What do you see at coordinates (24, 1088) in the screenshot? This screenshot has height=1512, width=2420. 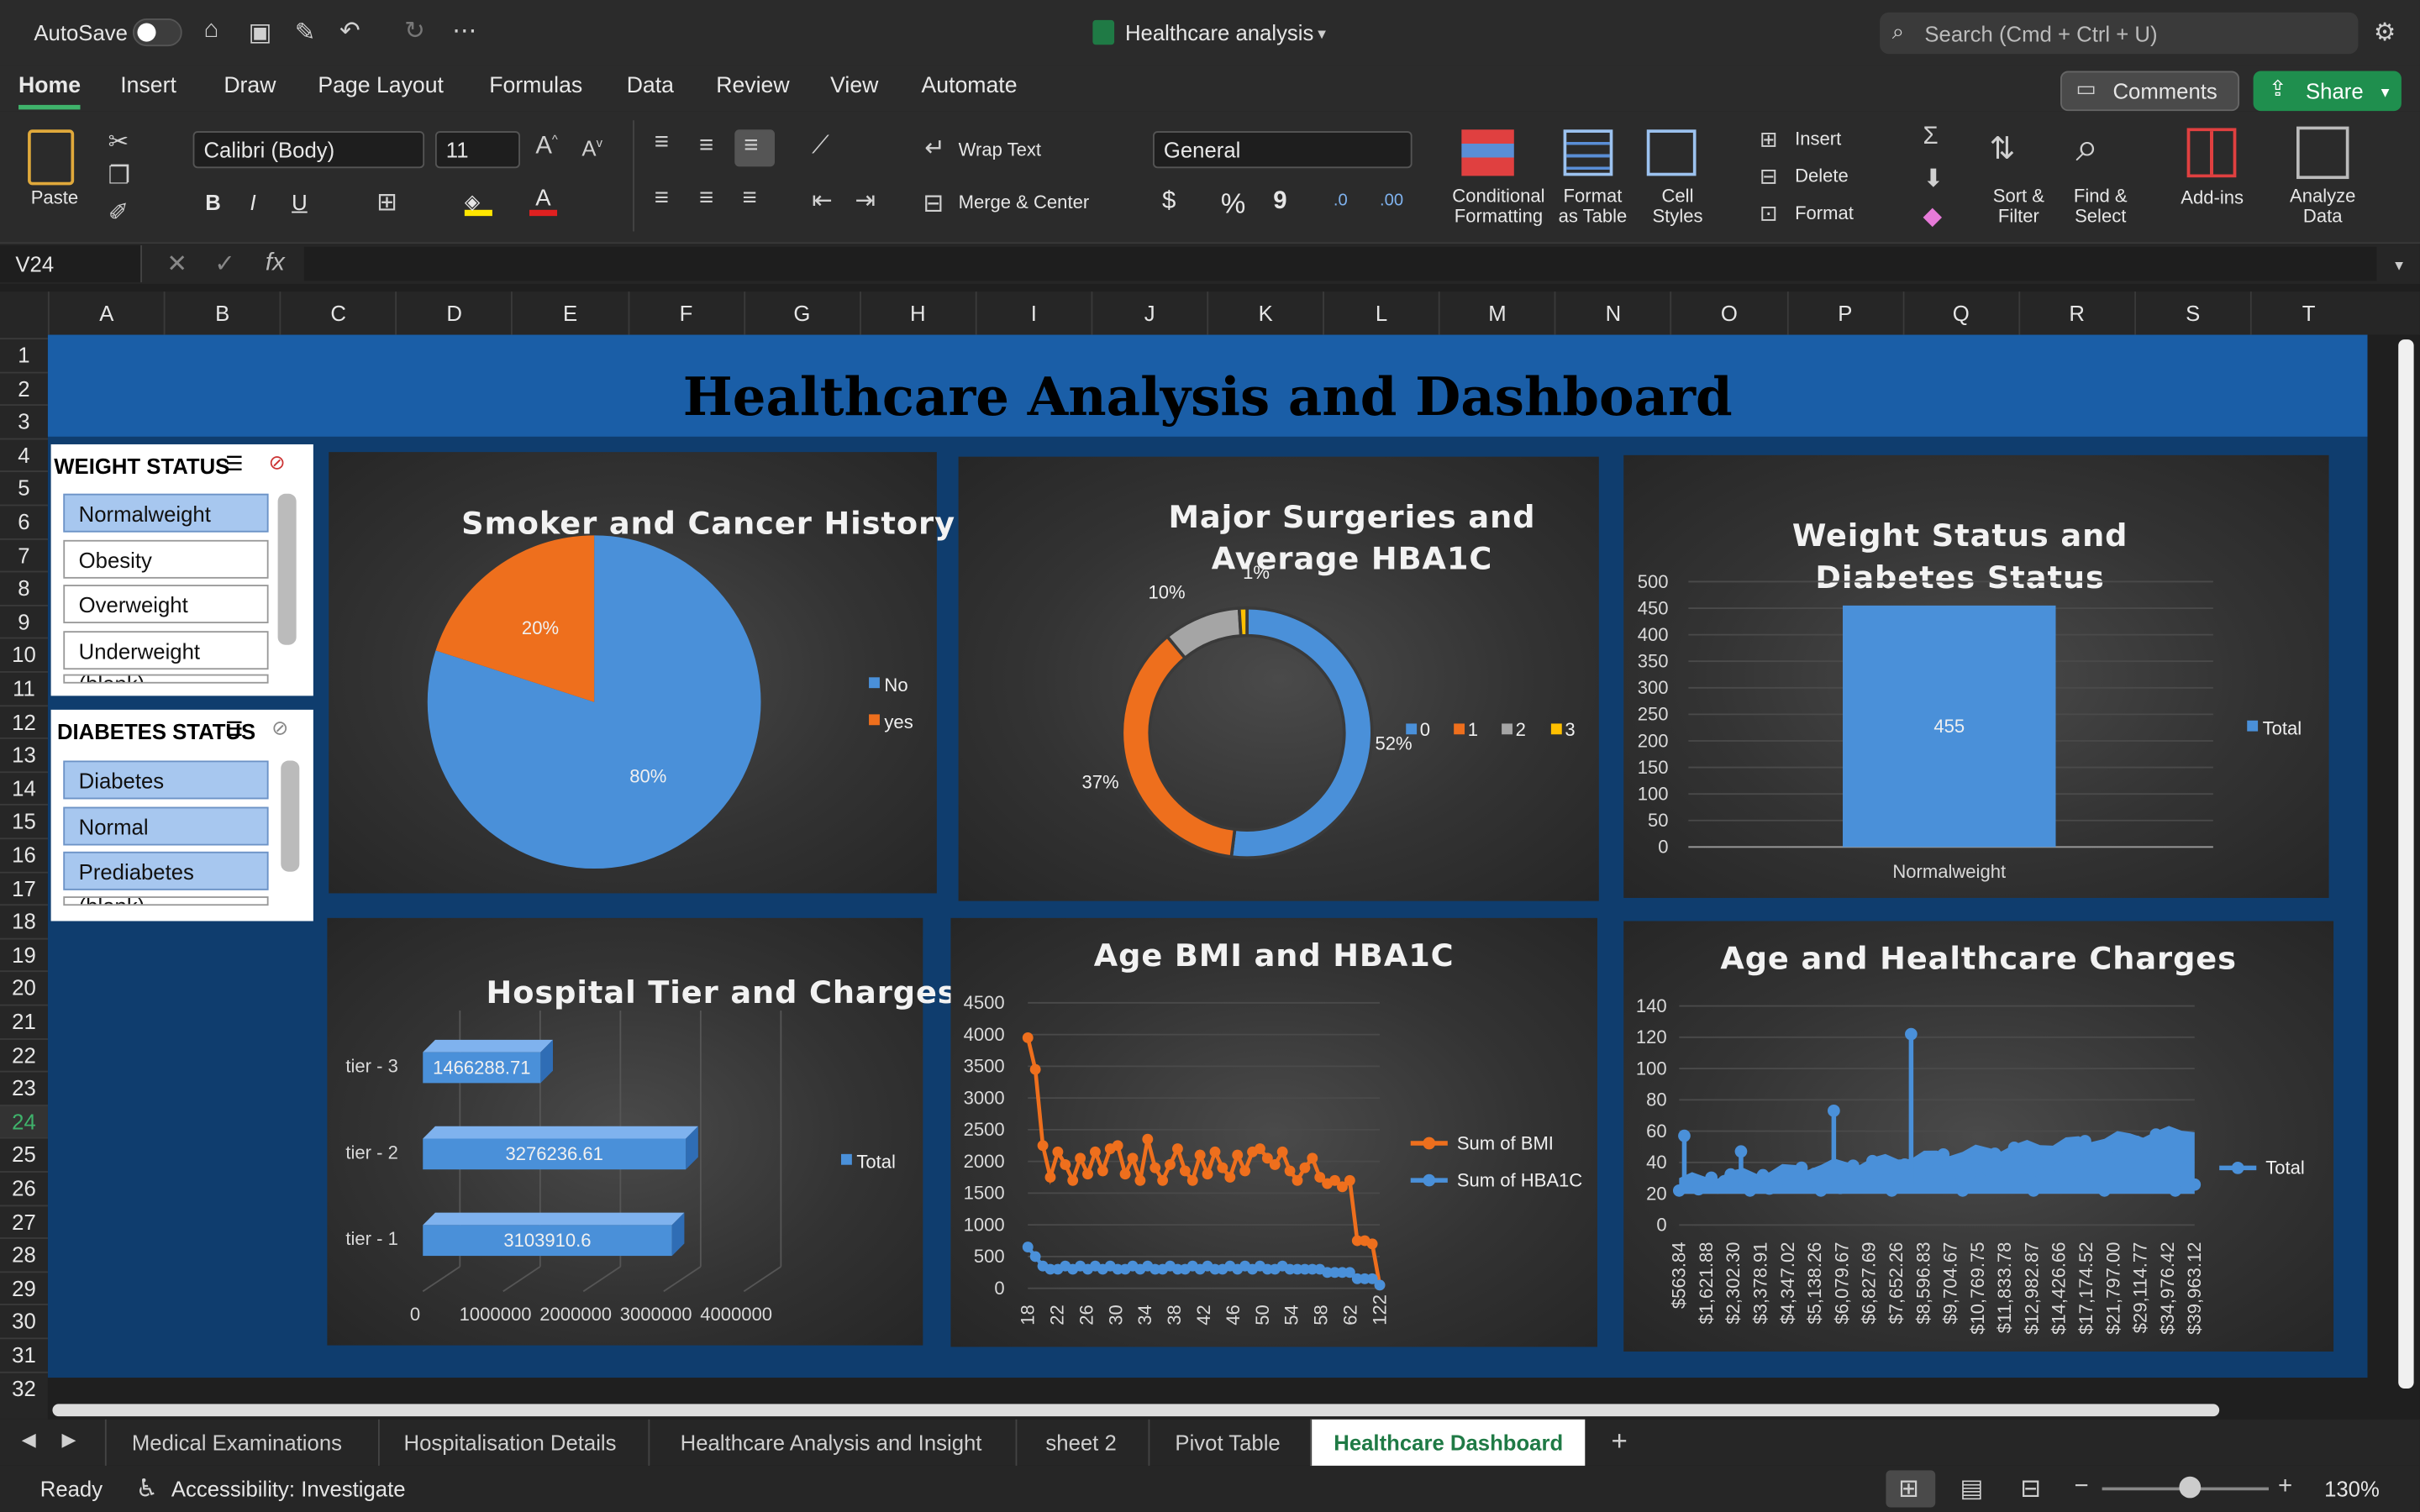 I see `row-header-23: 23` at bounding box center [24, 1088].